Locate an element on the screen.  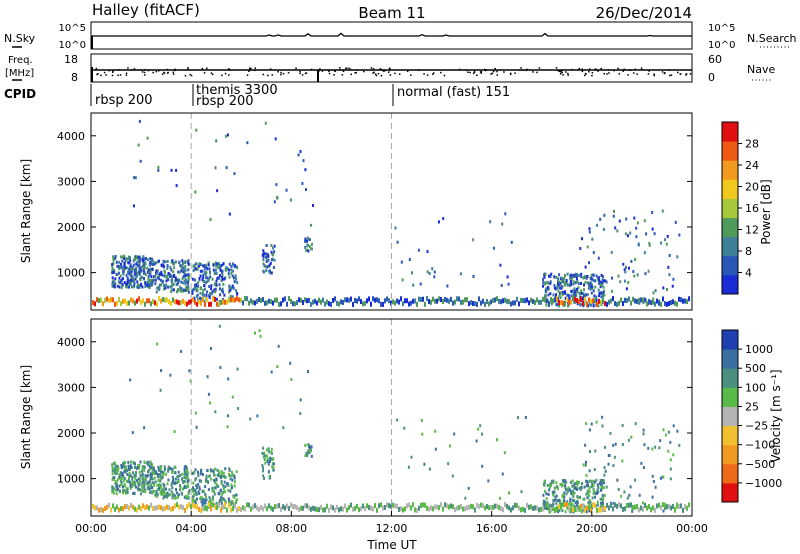
y-tick-label: 1000 is located at coordinates (71, 479).